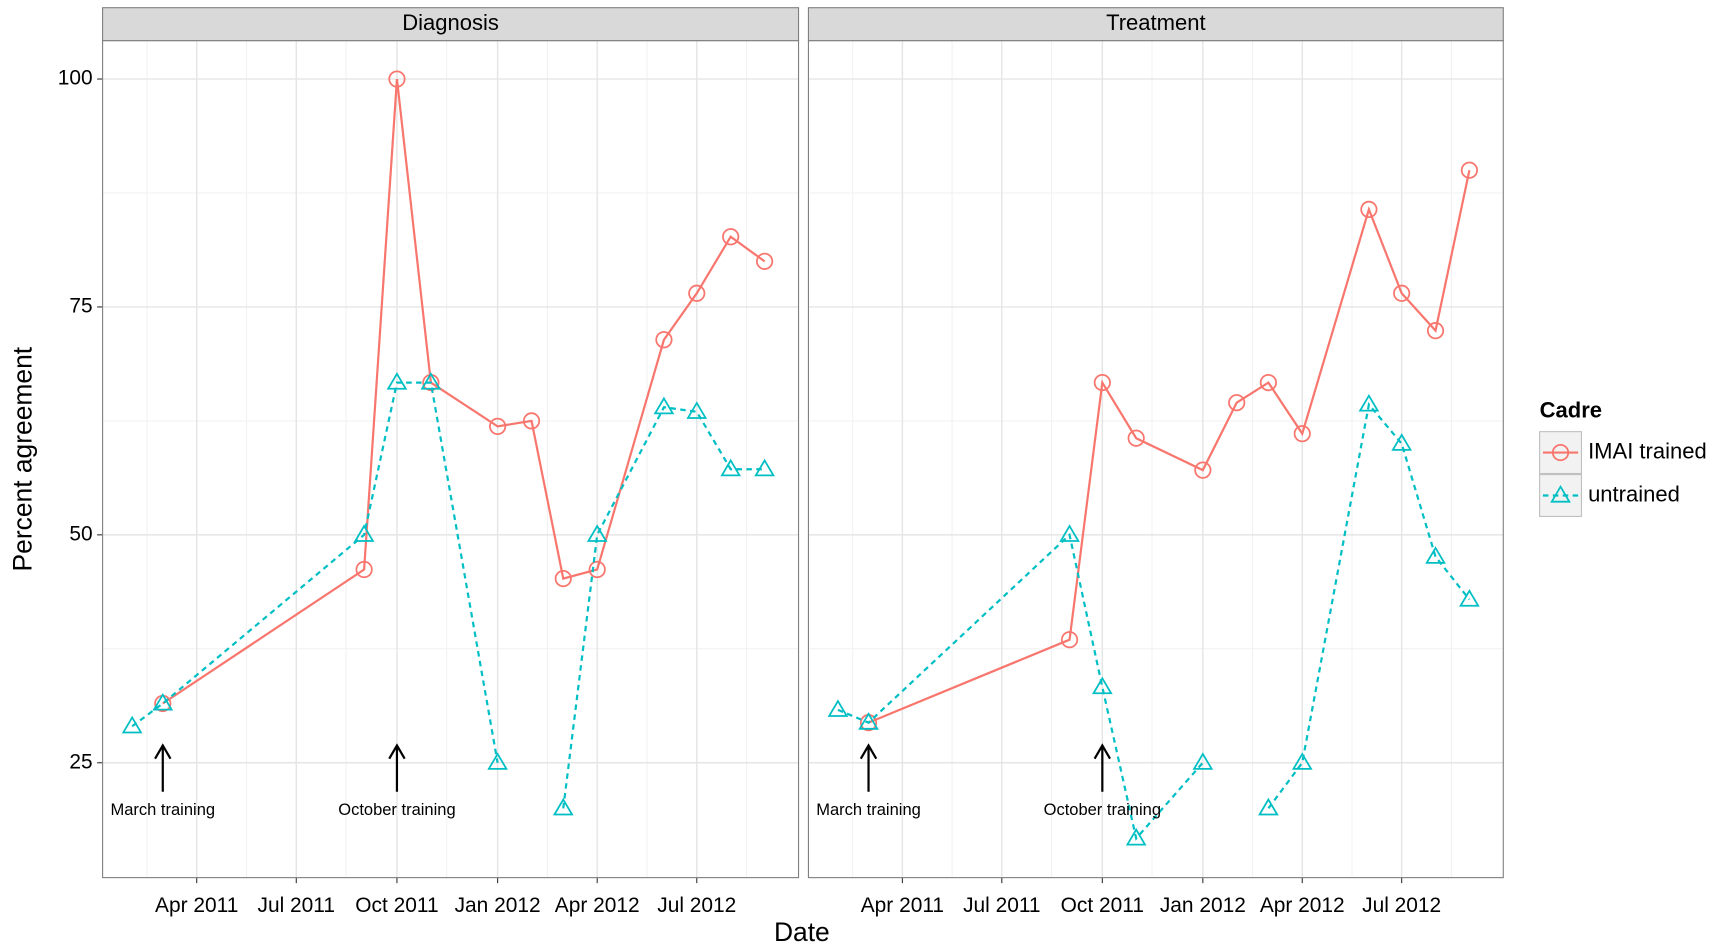 The height and width of the screenshot is (947, 1727). What do you see at coordinates (80, 305) in the screenshot?
I see `y-tick-label: 75` at bounding box center [80, 305].